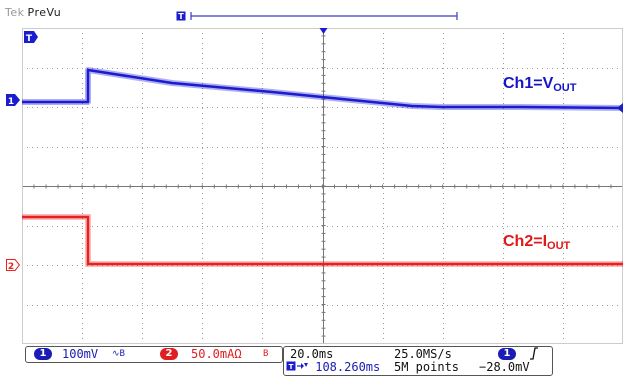 The height and width of the screenshot is (376, 623). What do you see at coordinates (154, 354) in the screenshot?
I see `vertical-readout: 1 100mV ∿B 2 50.0mAΩ B` at bounding box center [154, 354].